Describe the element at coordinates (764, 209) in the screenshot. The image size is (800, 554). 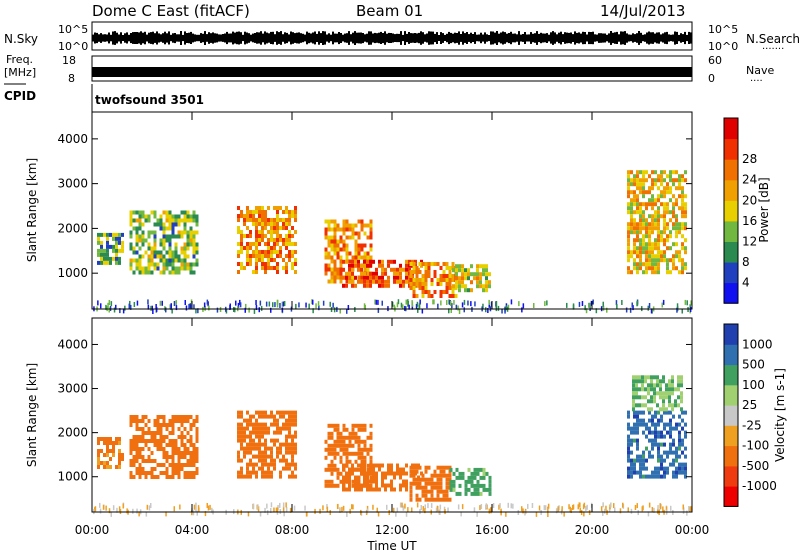
I see `power-colorbar-label: Power [dB]` at that location.